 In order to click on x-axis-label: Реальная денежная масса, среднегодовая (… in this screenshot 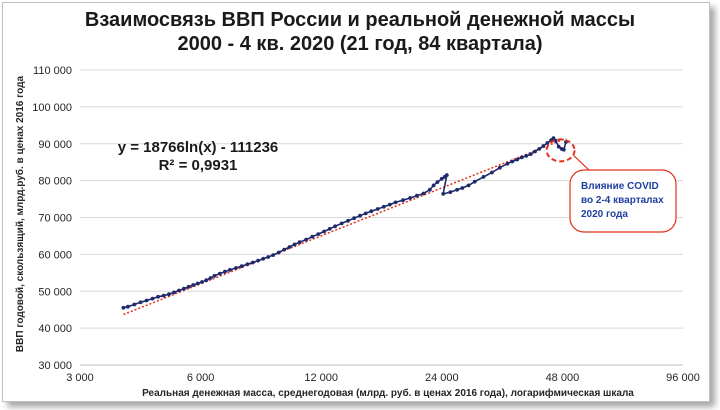, I will do `click(388, 393)`.